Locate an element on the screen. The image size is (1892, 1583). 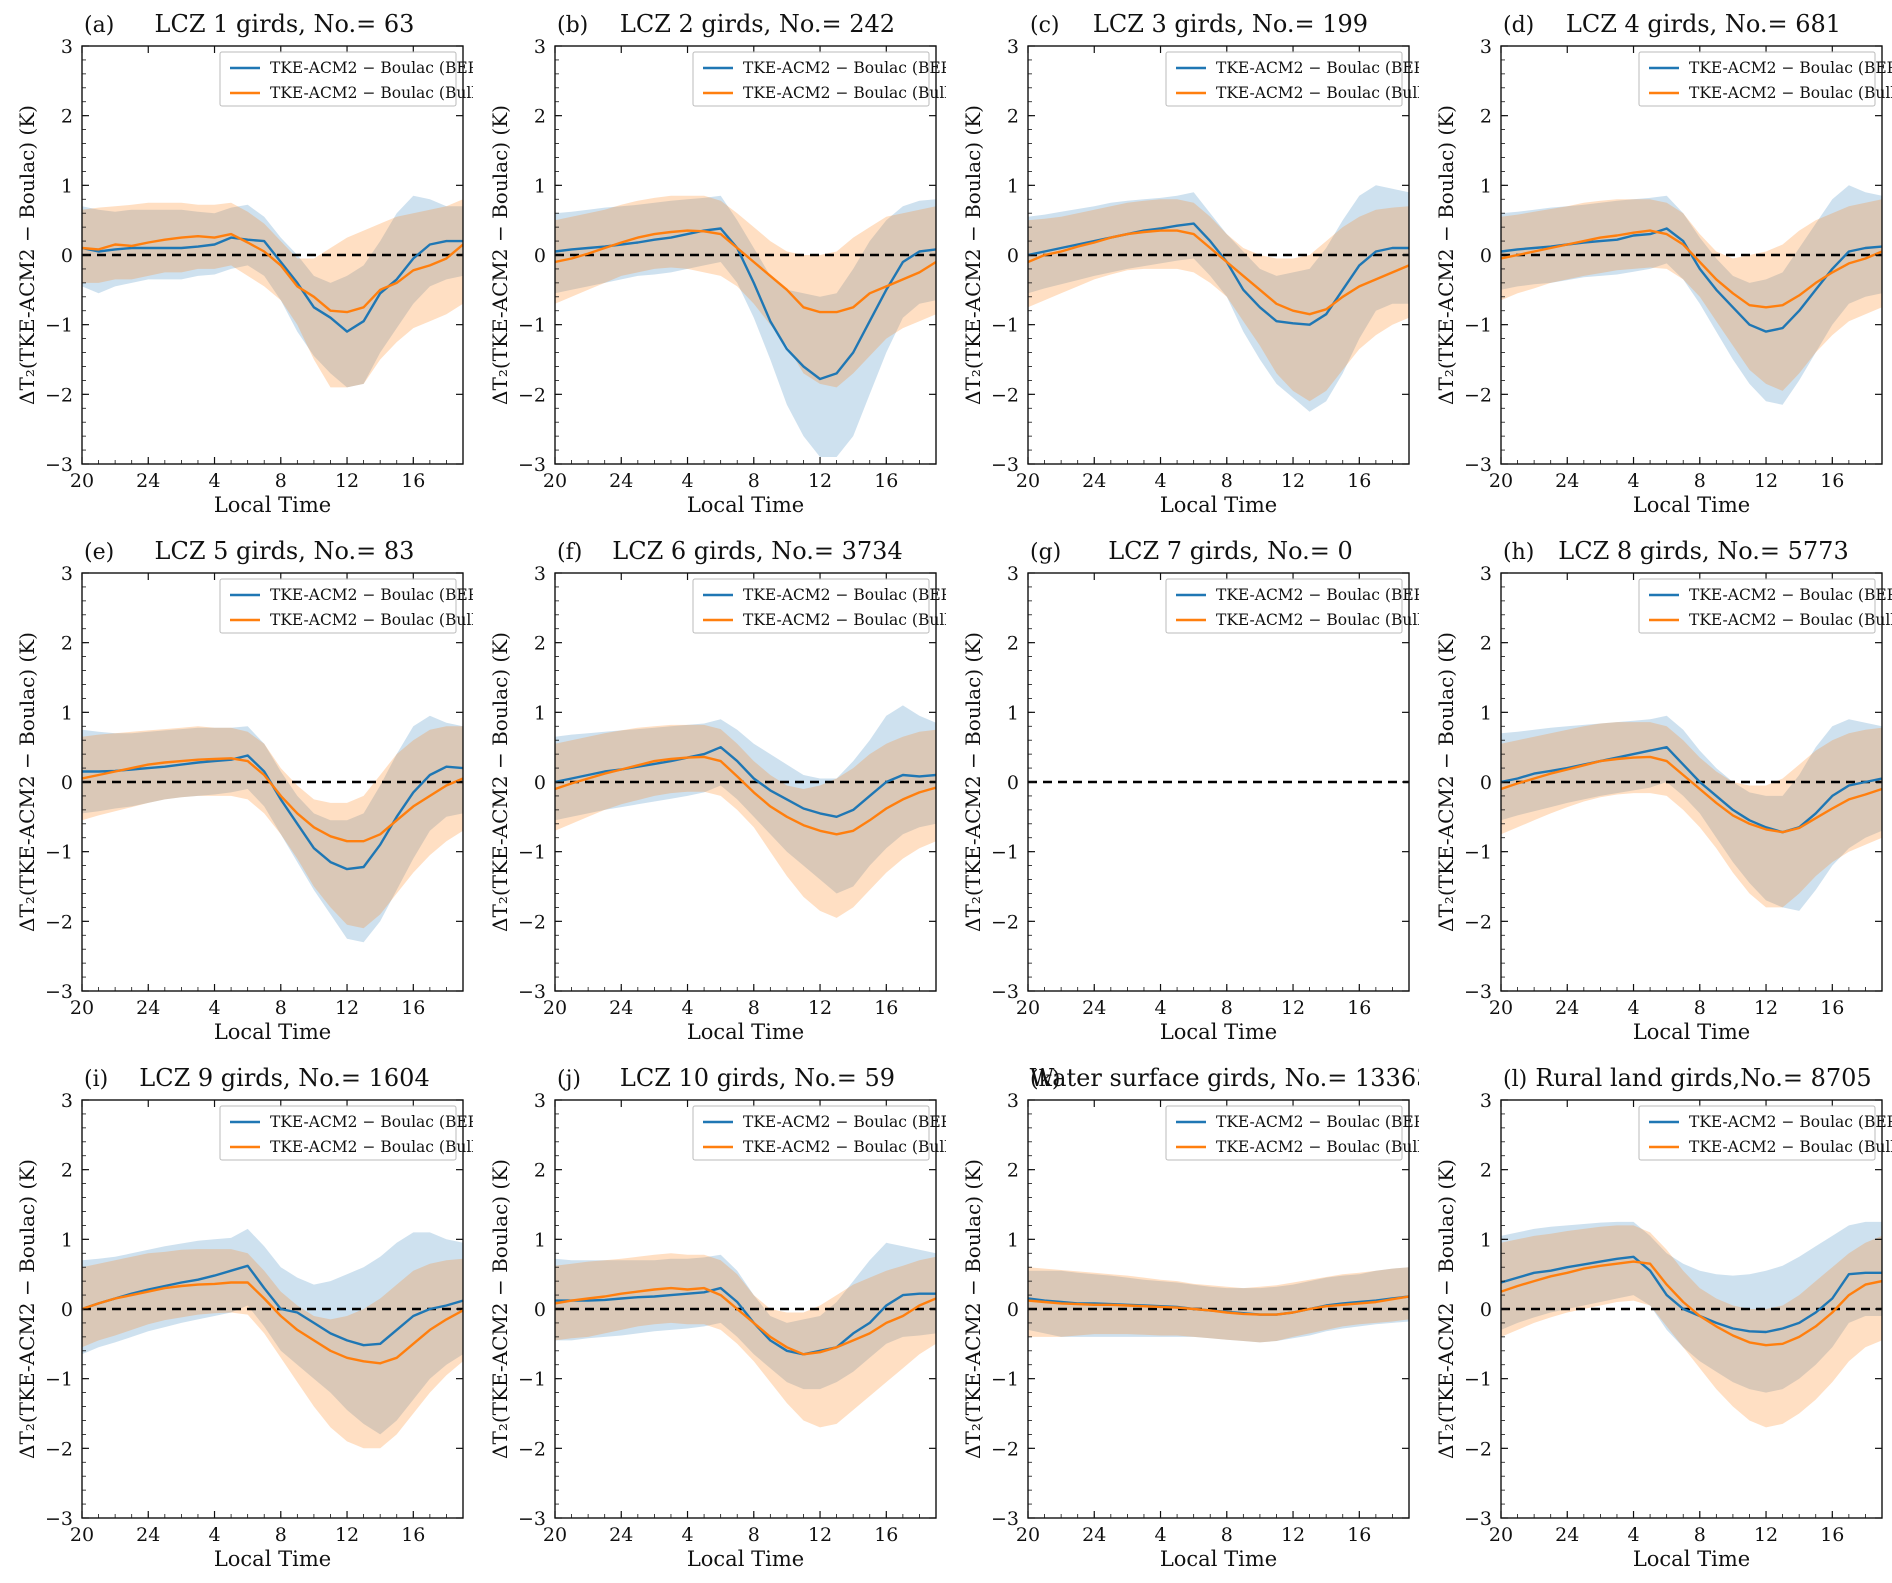
panel-letter: (b) is located at coordinates (572, 25).